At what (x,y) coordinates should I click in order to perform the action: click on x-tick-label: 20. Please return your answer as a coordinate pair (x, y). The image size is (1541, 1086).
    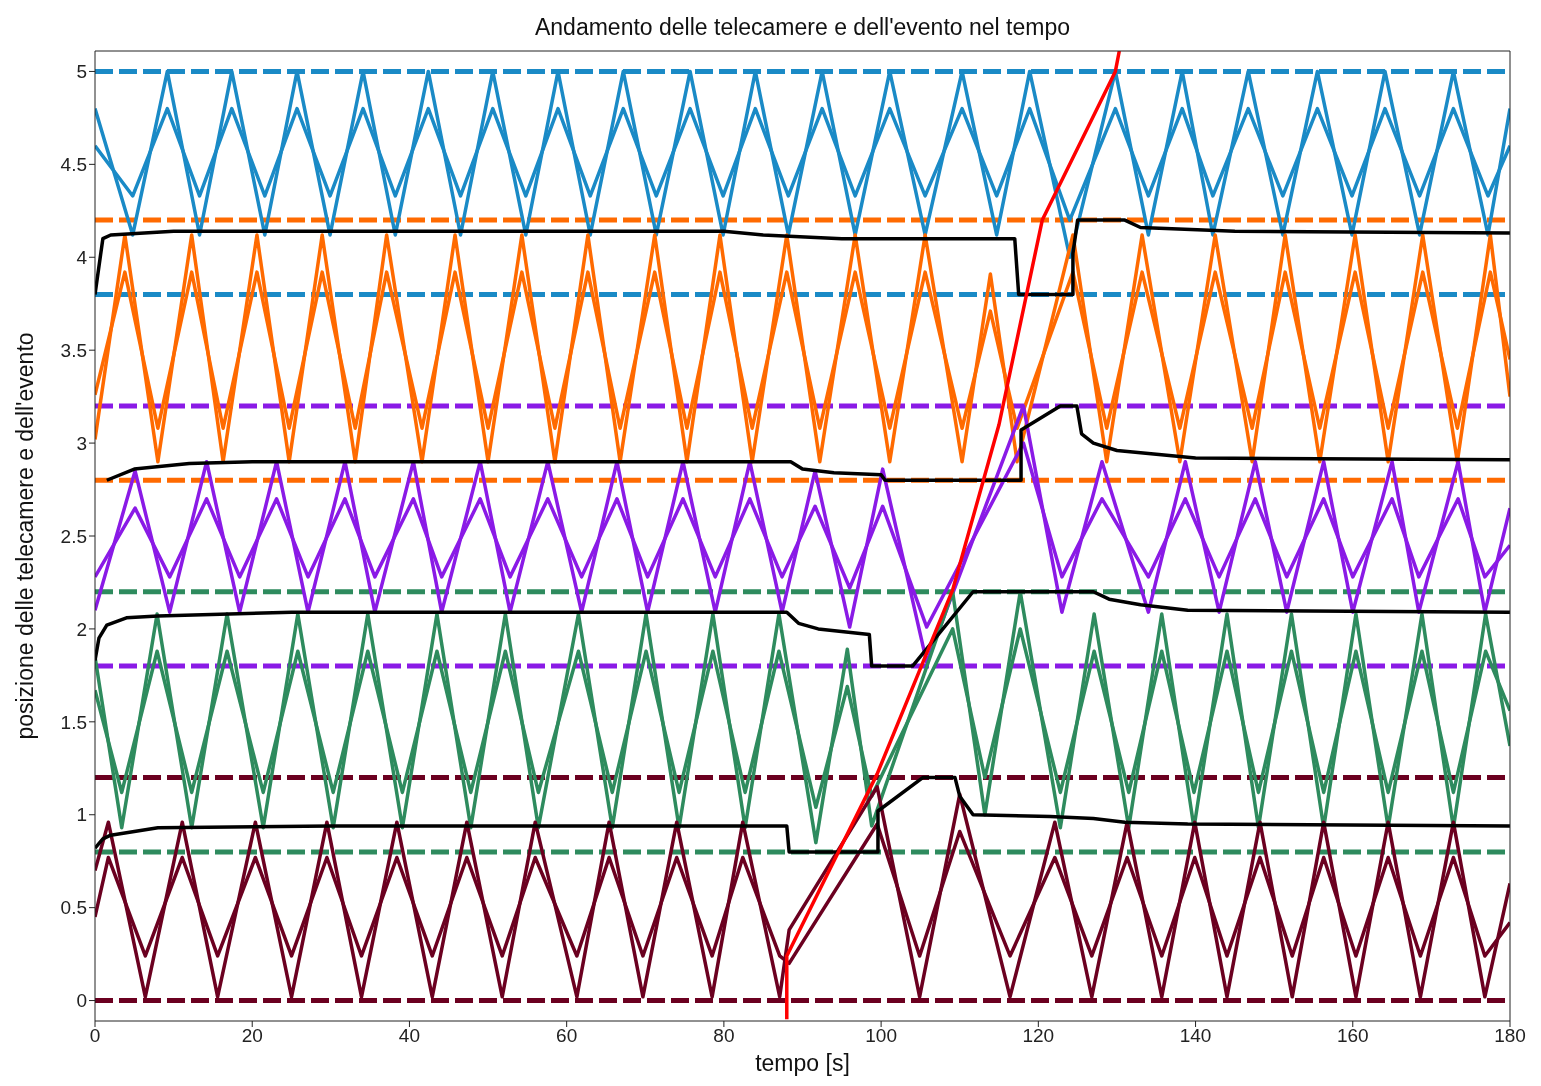
    Looking at the image, I should click on (252, 1036).